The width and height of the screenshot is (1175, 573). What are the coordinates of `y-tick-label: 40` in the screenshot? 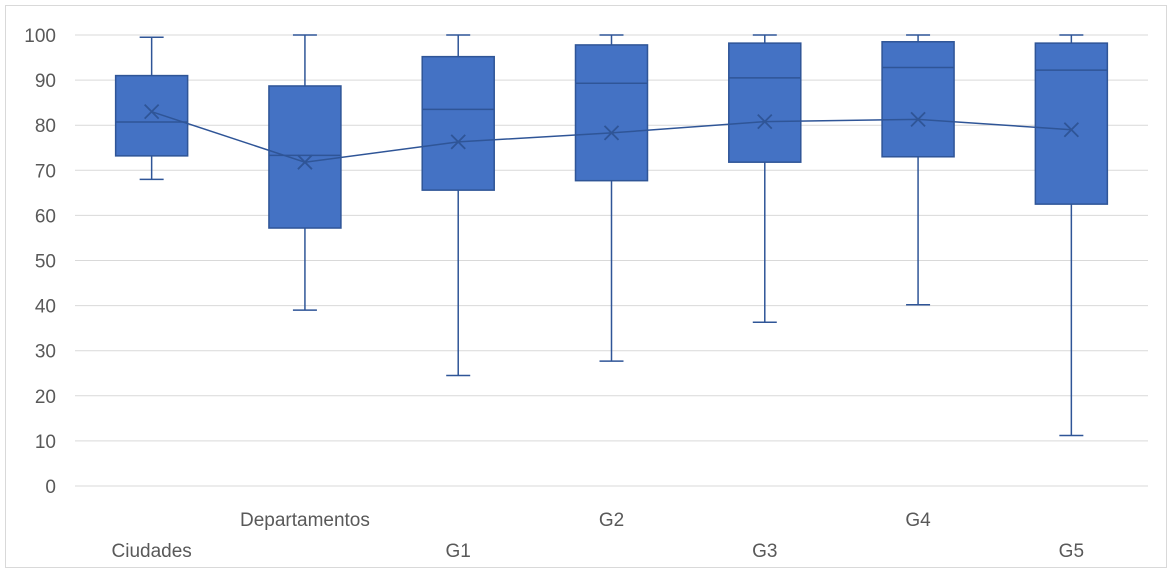 It's located at (45, 307).